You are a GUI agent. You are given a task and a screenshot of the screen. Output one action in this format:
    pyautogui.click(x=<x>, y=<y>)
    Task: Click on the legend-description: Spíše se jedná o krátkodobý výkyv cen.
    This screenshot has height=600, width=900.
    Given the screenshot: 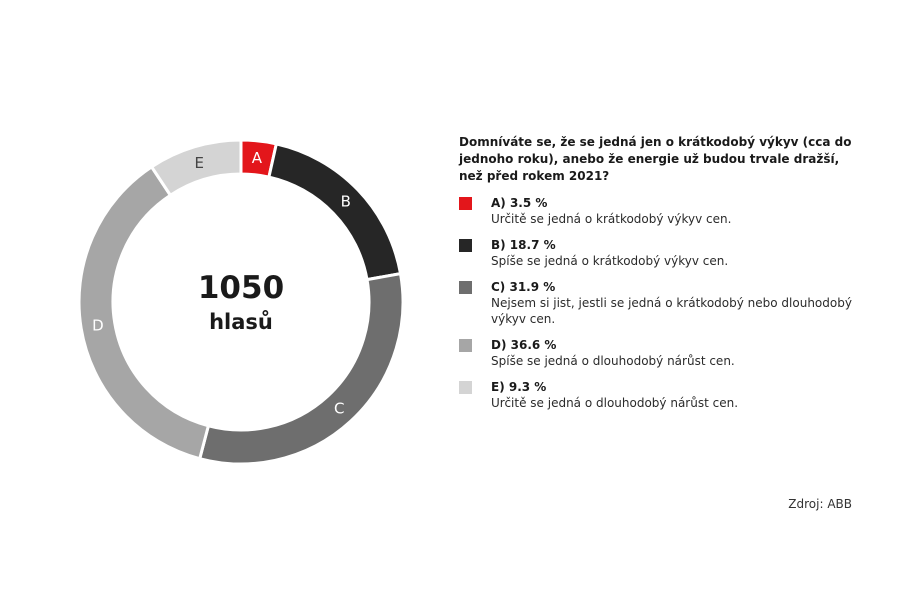 What is the action you would take?
    pyautogui.click(x=610, y=261)
    